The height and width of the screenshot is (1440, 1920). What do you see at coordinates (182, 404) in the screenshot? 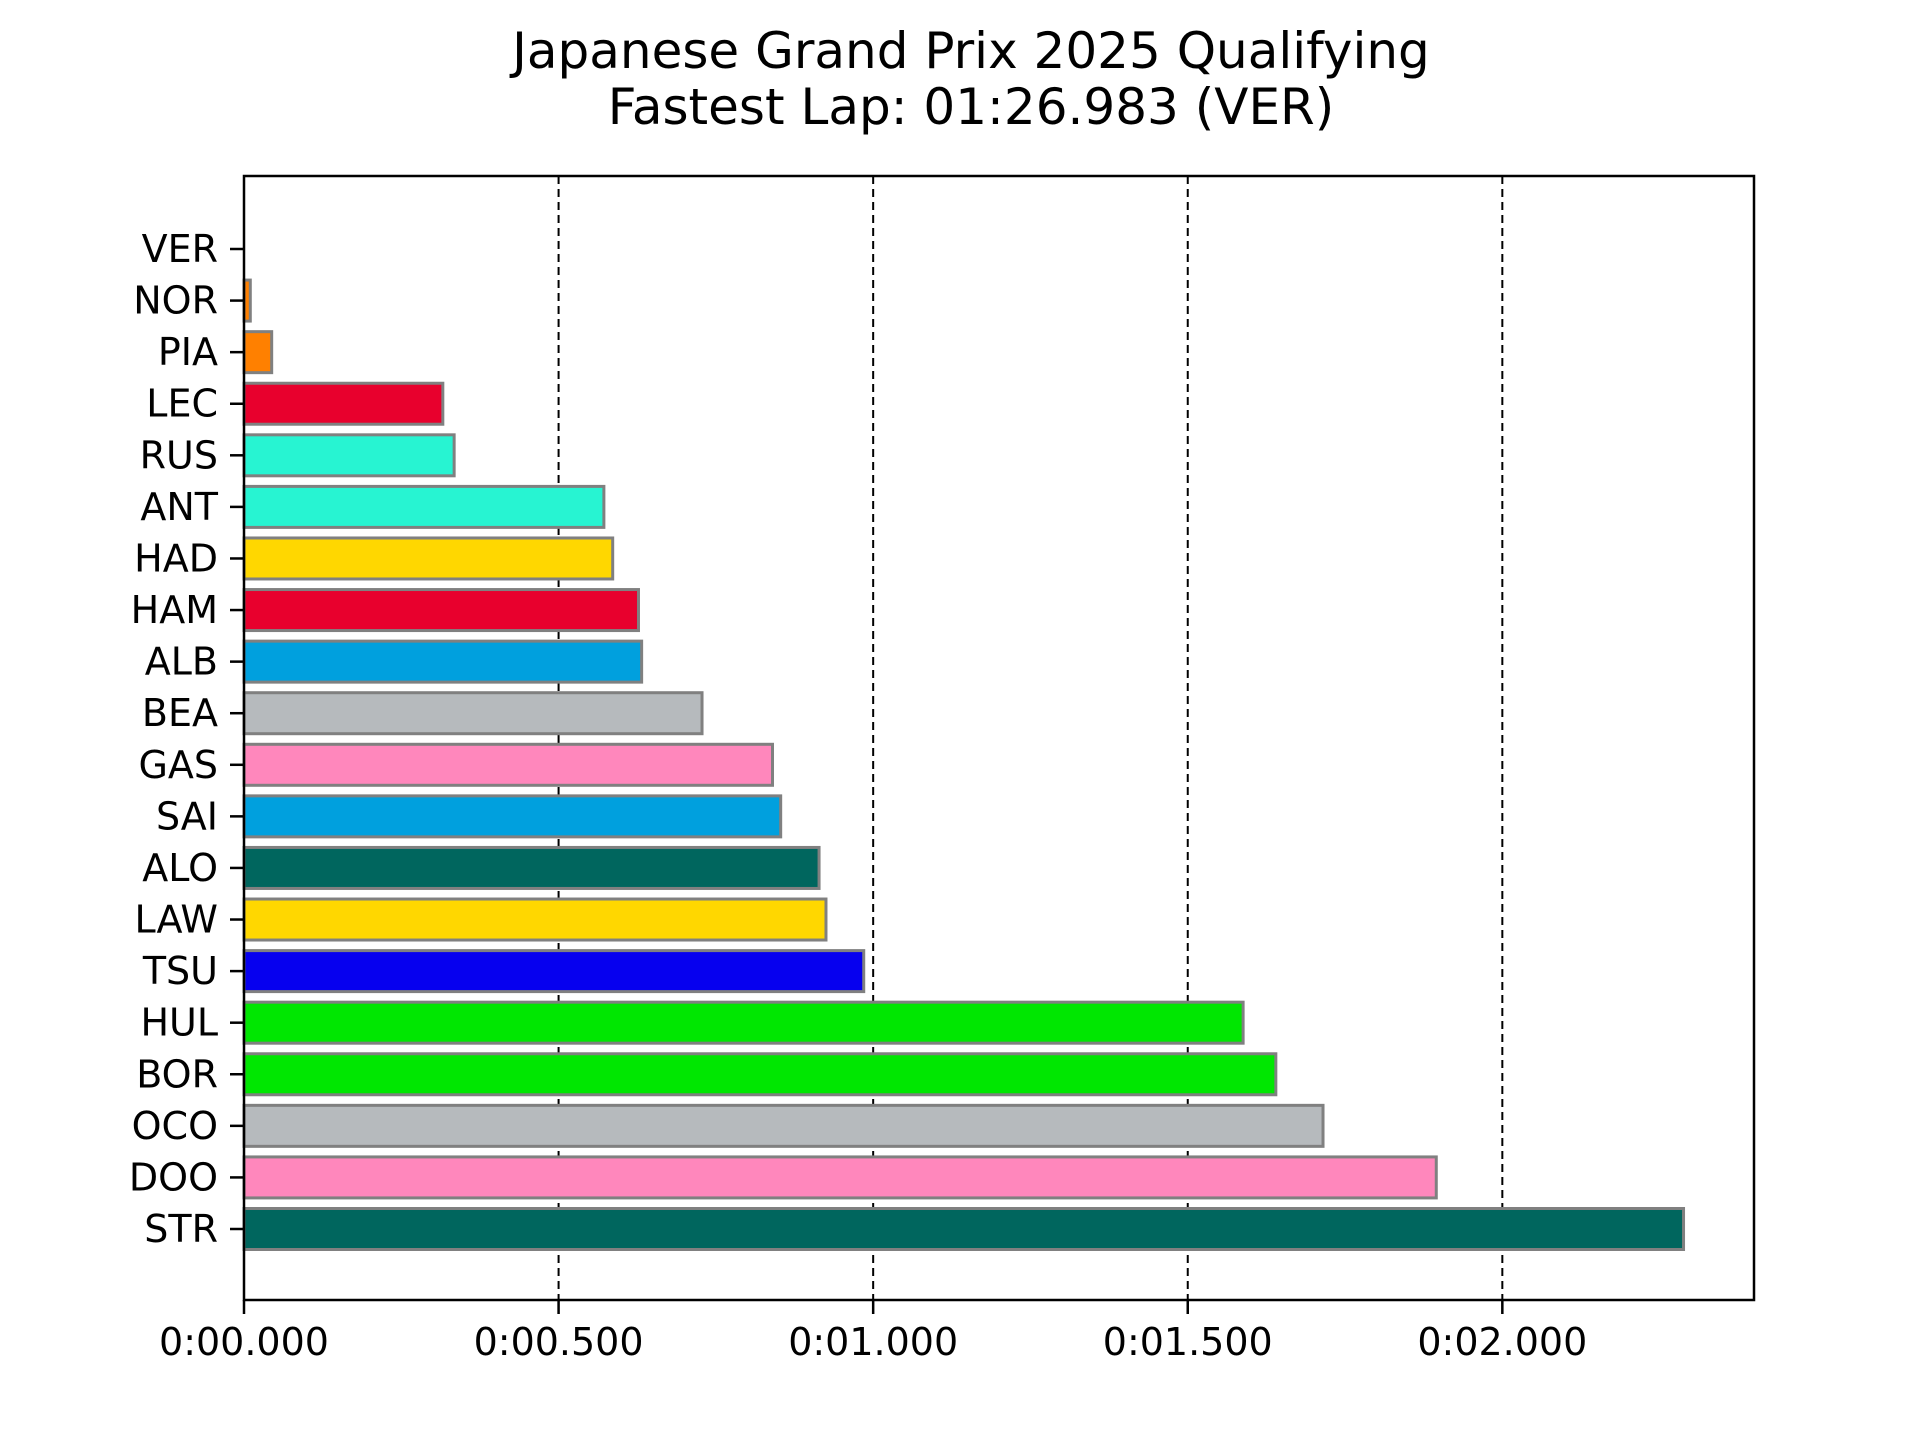
I see `y-tick-label-lec: LEC` at bounding box center [182, 404].